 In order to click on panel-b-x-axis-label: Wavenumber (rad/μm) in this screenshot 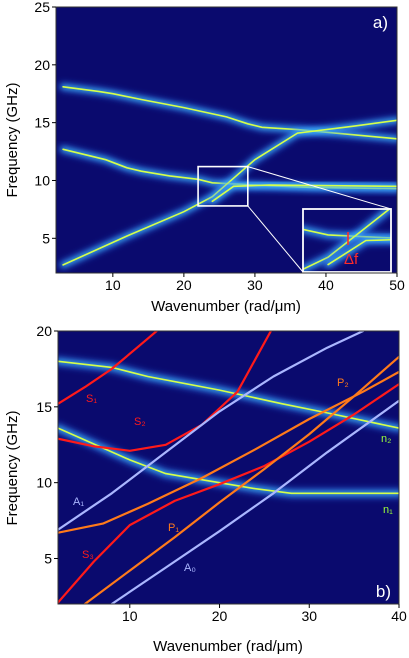, I will do `click(228, 646)`.